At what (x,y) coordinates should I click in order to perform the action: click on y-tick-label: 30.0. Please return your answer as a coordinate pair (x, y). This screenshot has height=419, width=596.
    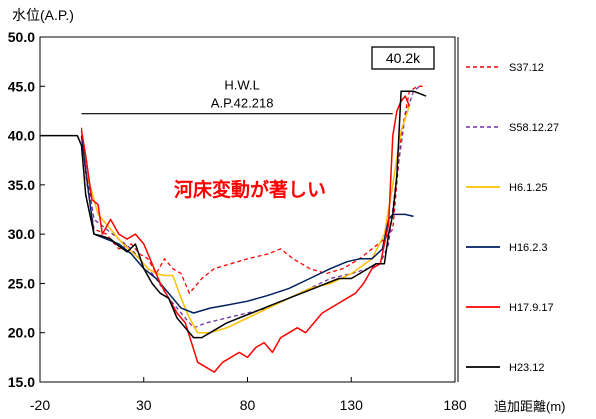
    Looking at the image, I should click on (21, 234).